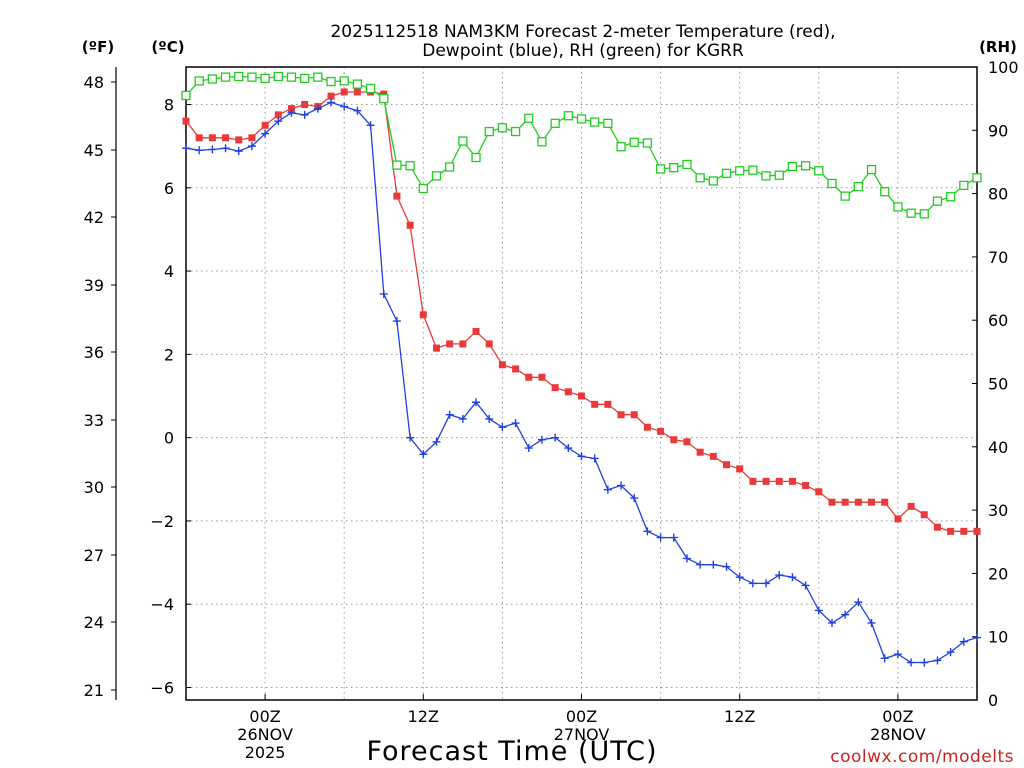 The width and height of the screenshot is (1024, 768). What do you see at coordinates (1003, 67) in the screenshot?
I see `rh-tick-label: 100` at bounding box center [1003, 67].